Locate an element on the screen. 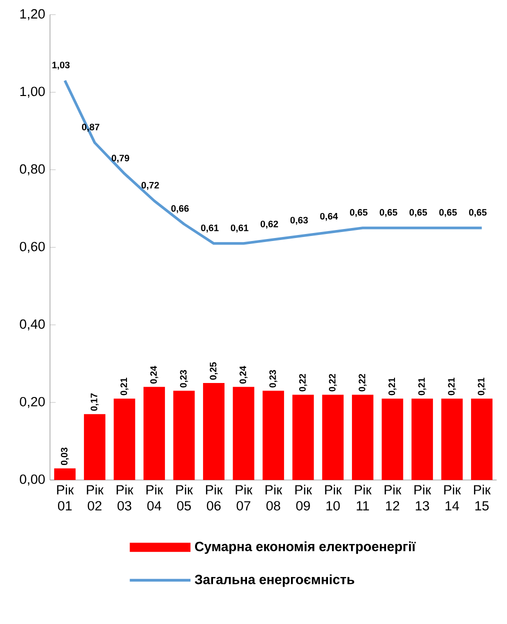 The width and height of the screenshot is (507, 624). x-tick-label: Рік 04 is located at coordinates (155, 497).